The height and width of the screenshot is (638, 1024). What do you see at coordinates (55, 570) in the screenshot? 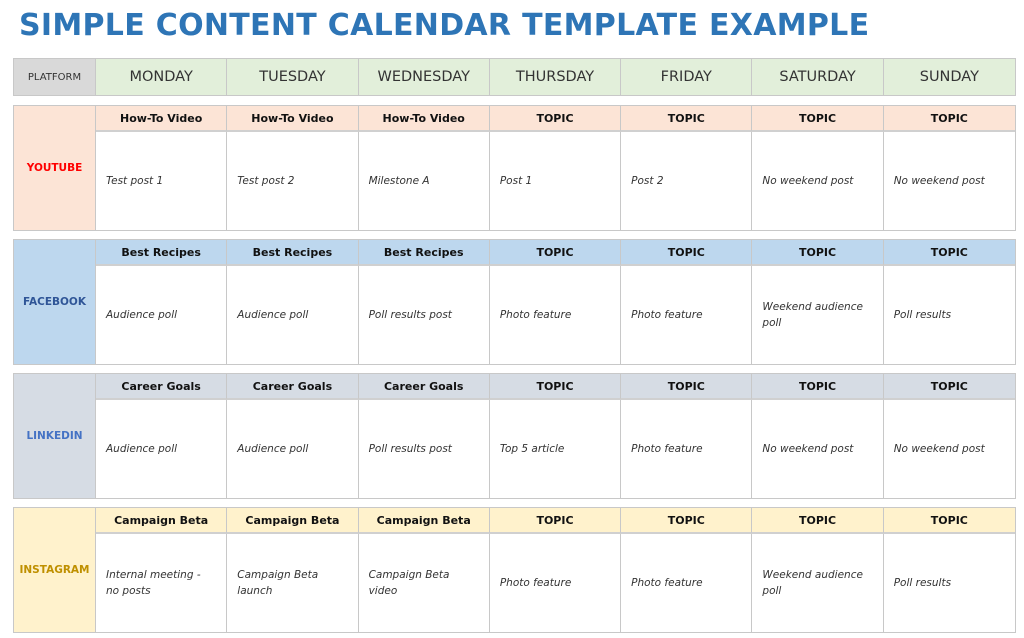
I see `platform-label: INSTAGRAM` at bounding box center [55, 570].